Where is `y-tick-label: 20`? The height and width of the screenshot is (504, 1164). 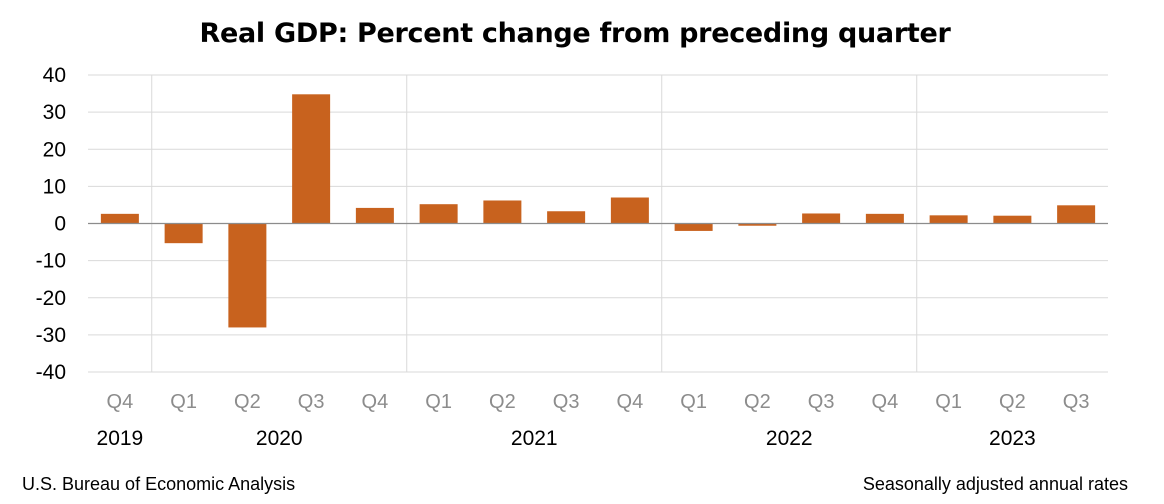 y-tick-label: 20 is located at coordinates (54, 149).